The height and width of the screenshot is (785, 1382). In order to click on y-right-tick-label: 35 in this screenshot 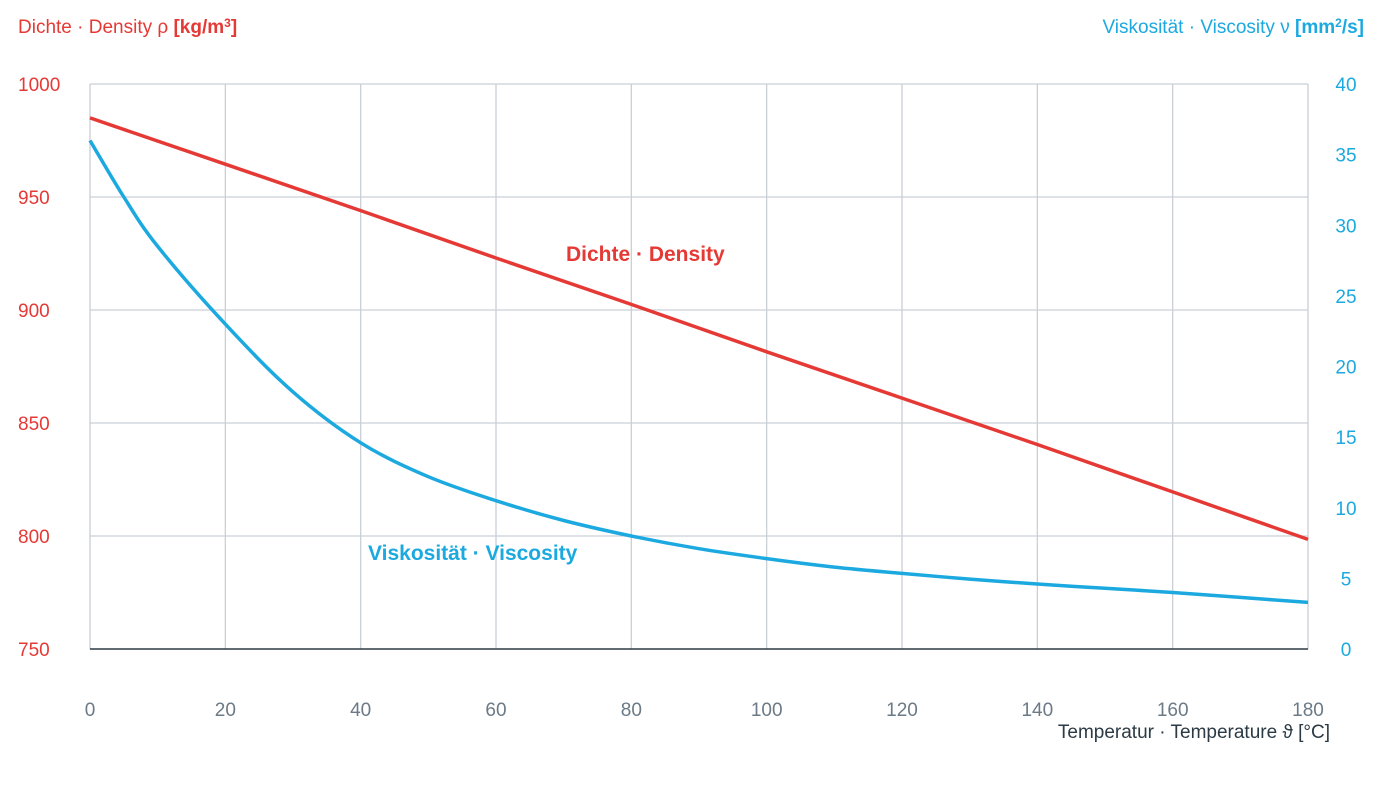, I will do `click(1345, 156)`.